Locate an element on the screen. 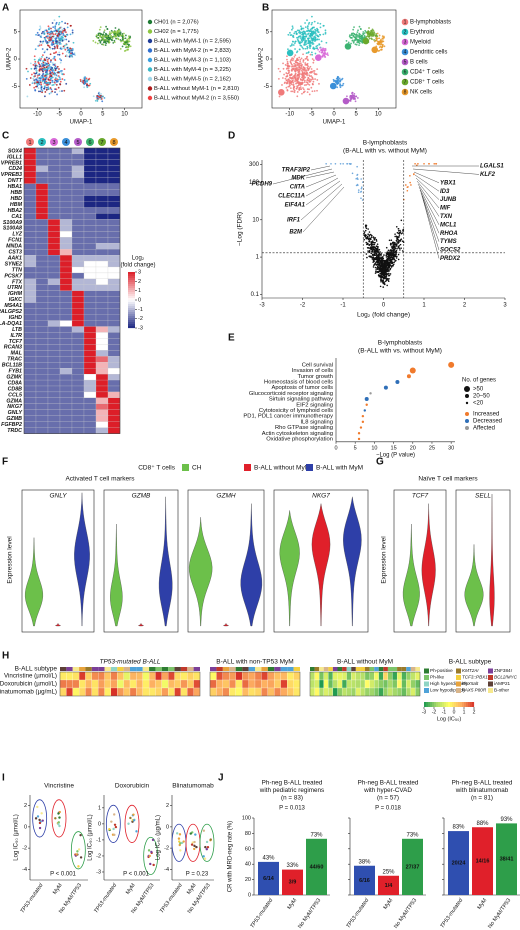 This screenshot has height=930, width=520. cluster-label: 3 is located at coordinates (53, 143).